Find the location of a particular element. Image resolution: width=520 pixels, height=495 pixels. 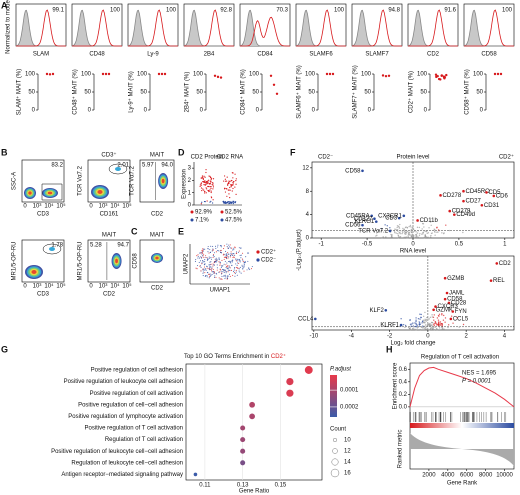

gene-label: CD45RA is located at coordinates (358, 216).